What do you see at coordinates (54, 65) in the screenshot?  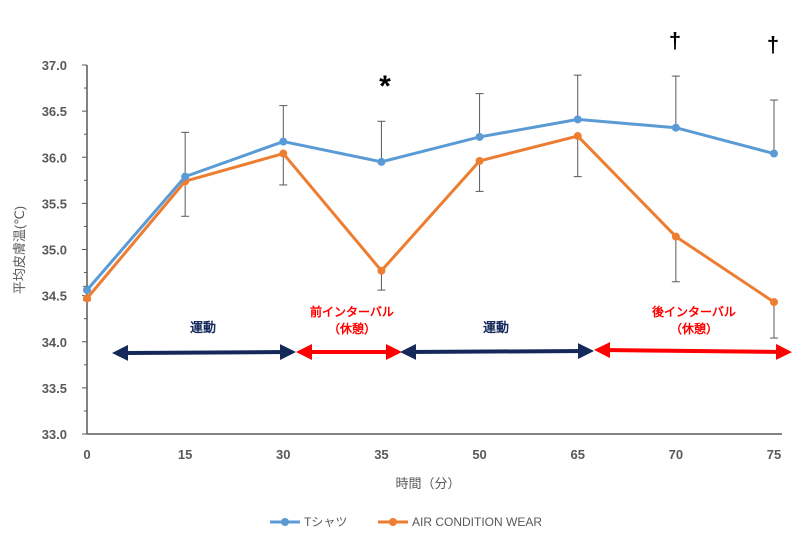 I see `y-tick-label: 37.0` at bounding box center [54, 65].